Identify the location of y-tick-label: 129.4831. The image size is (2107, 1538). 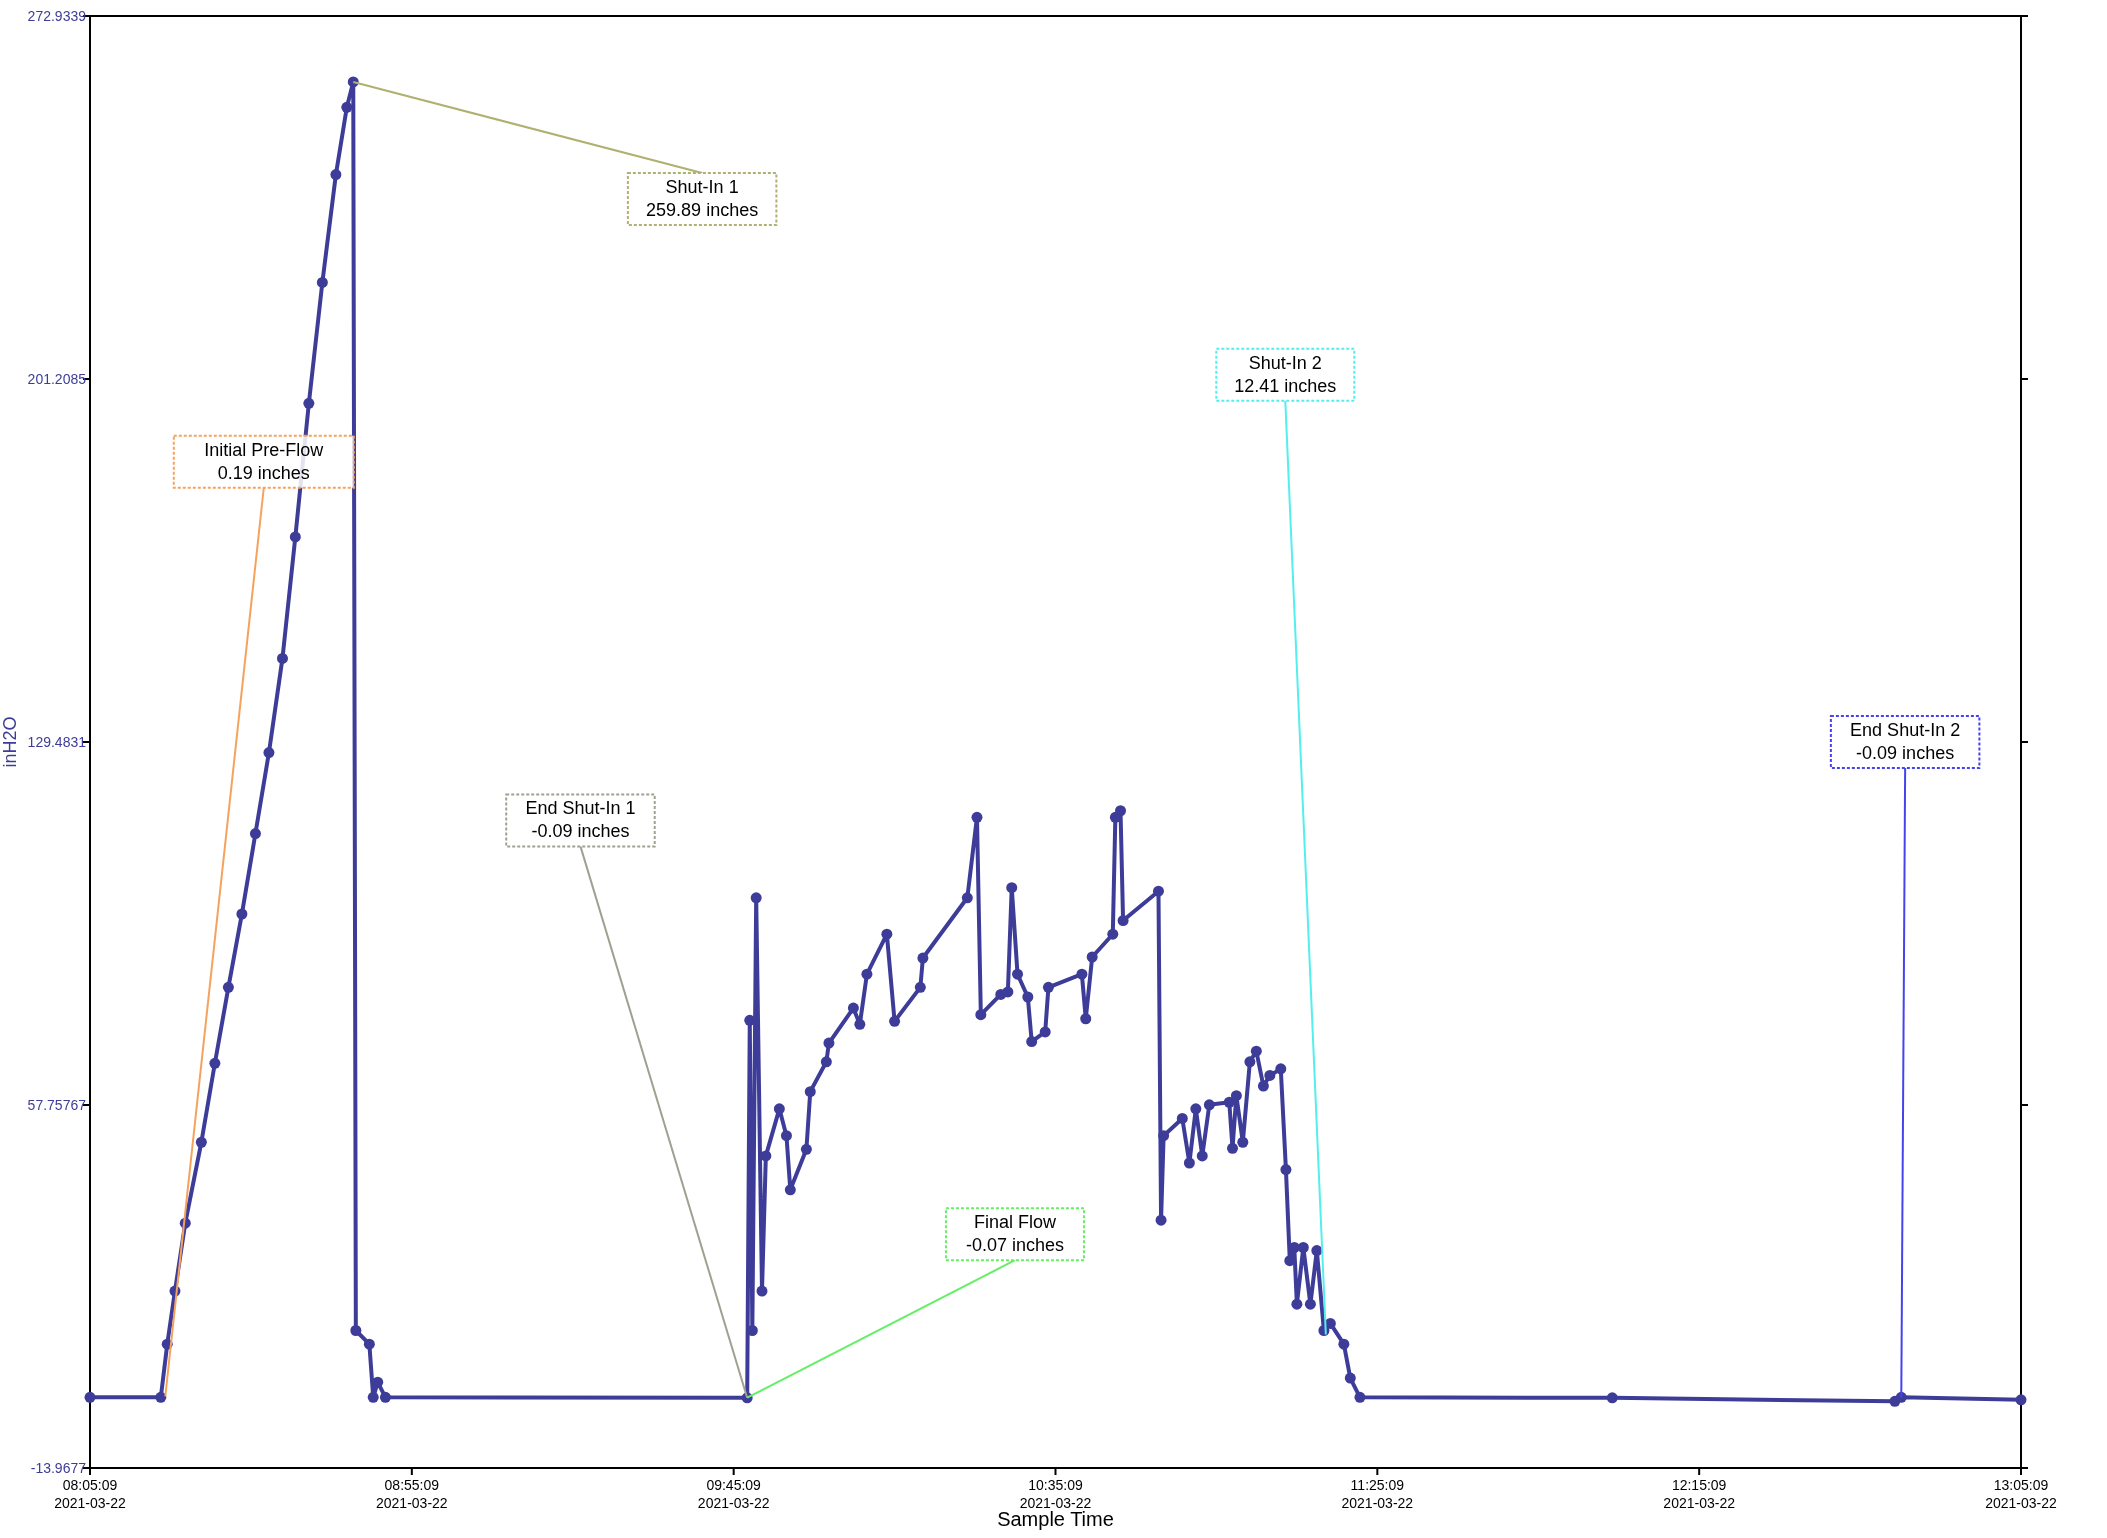
(57, 741).